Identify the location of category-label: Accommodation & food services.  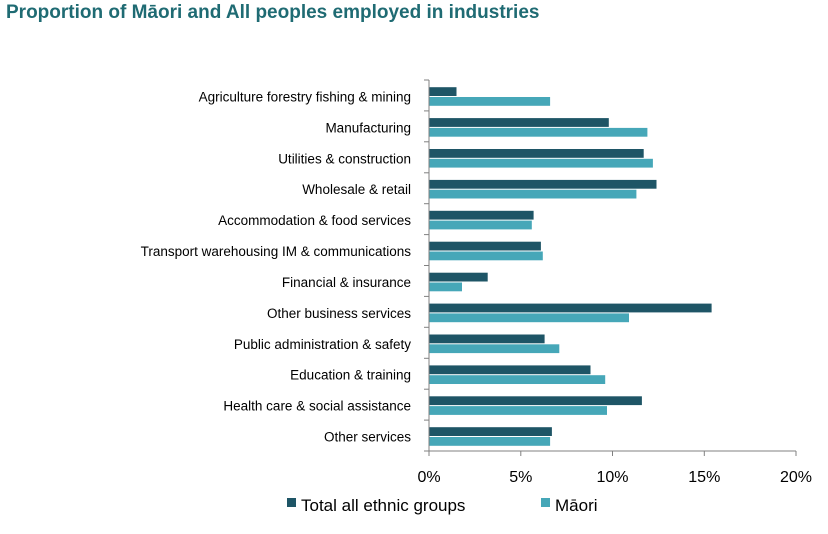
(314, 220).